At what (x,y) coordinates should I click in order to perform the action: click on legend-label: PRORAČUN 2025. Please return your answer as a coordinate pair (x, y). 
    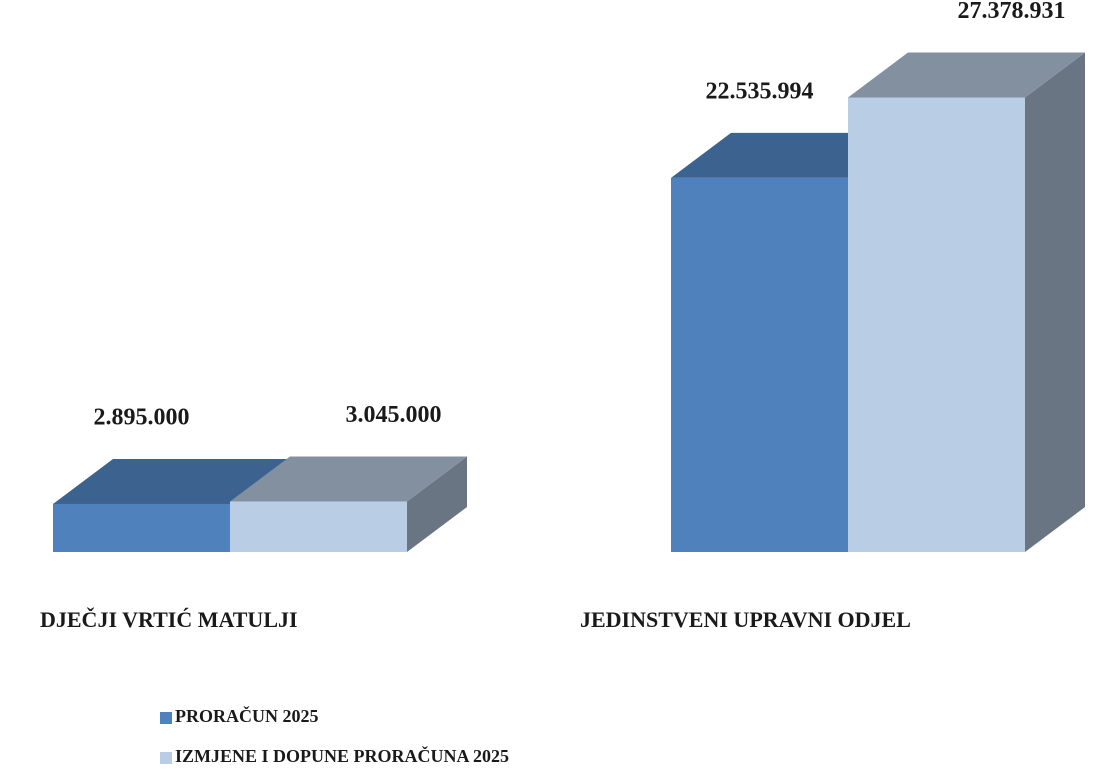
    Looking at the image, I should click on (247, 715).